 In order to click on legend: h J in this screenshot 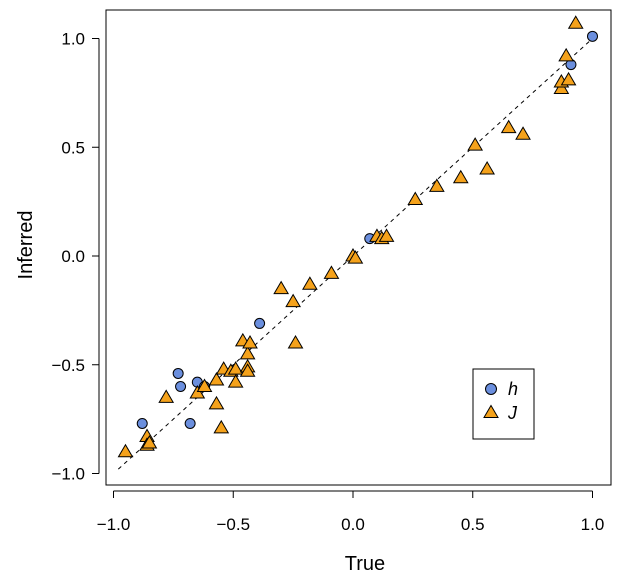, I will do `click(503, 404)`.